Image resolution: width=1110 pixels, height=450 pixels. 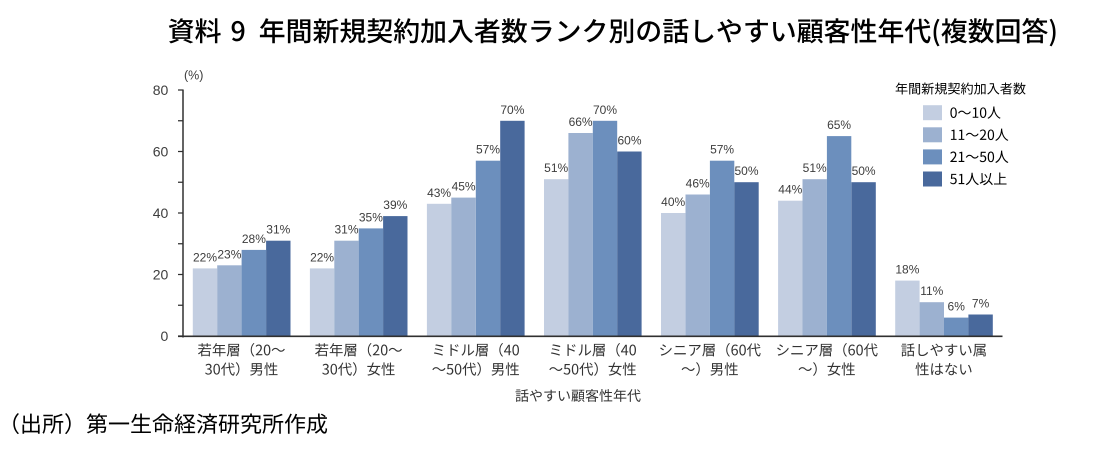 What do you see at coordinates (907, 270) in the screenshot?
I see `svg-text: 18%` at bounding box center [907, 270].